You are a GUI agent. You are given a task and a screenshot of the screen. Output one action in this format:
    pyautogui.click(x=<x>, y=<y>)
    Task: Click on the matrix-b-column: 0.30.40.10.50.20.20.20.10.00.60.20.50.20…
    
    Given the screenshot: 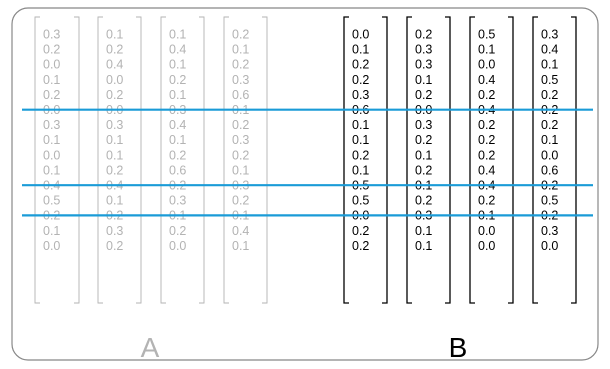 What is the action you would take?
    pyautogui.click(x=554, y=160)
    